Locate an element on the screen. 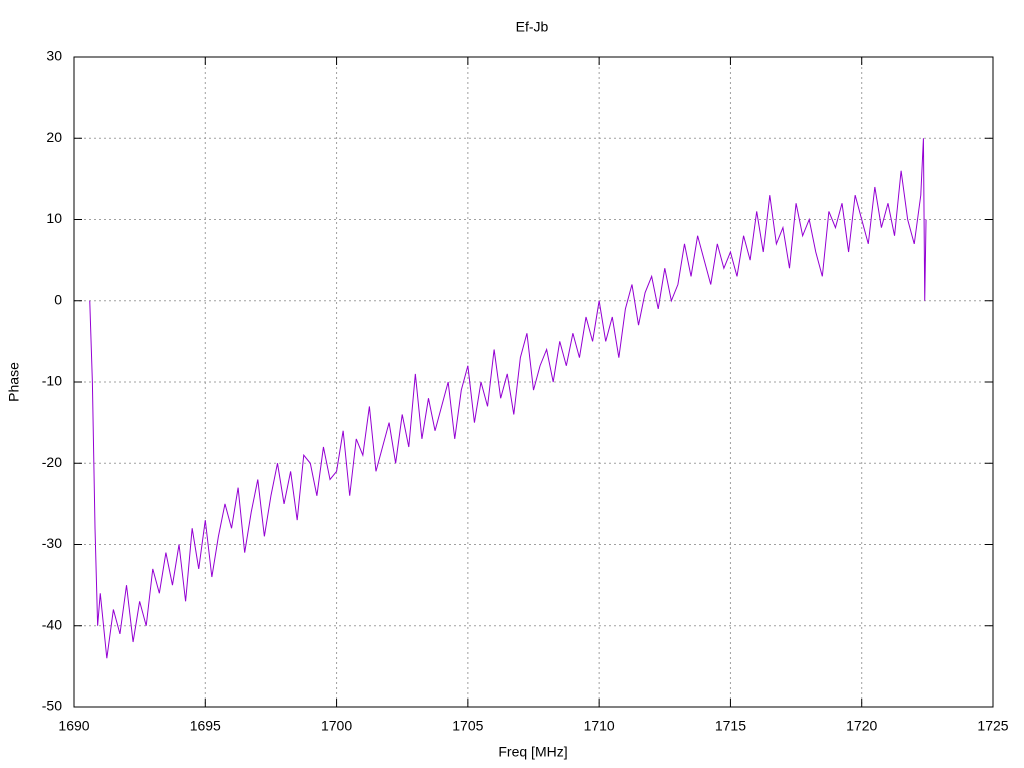  x-tick-label: 1715 is located at coordinates (730, 726).